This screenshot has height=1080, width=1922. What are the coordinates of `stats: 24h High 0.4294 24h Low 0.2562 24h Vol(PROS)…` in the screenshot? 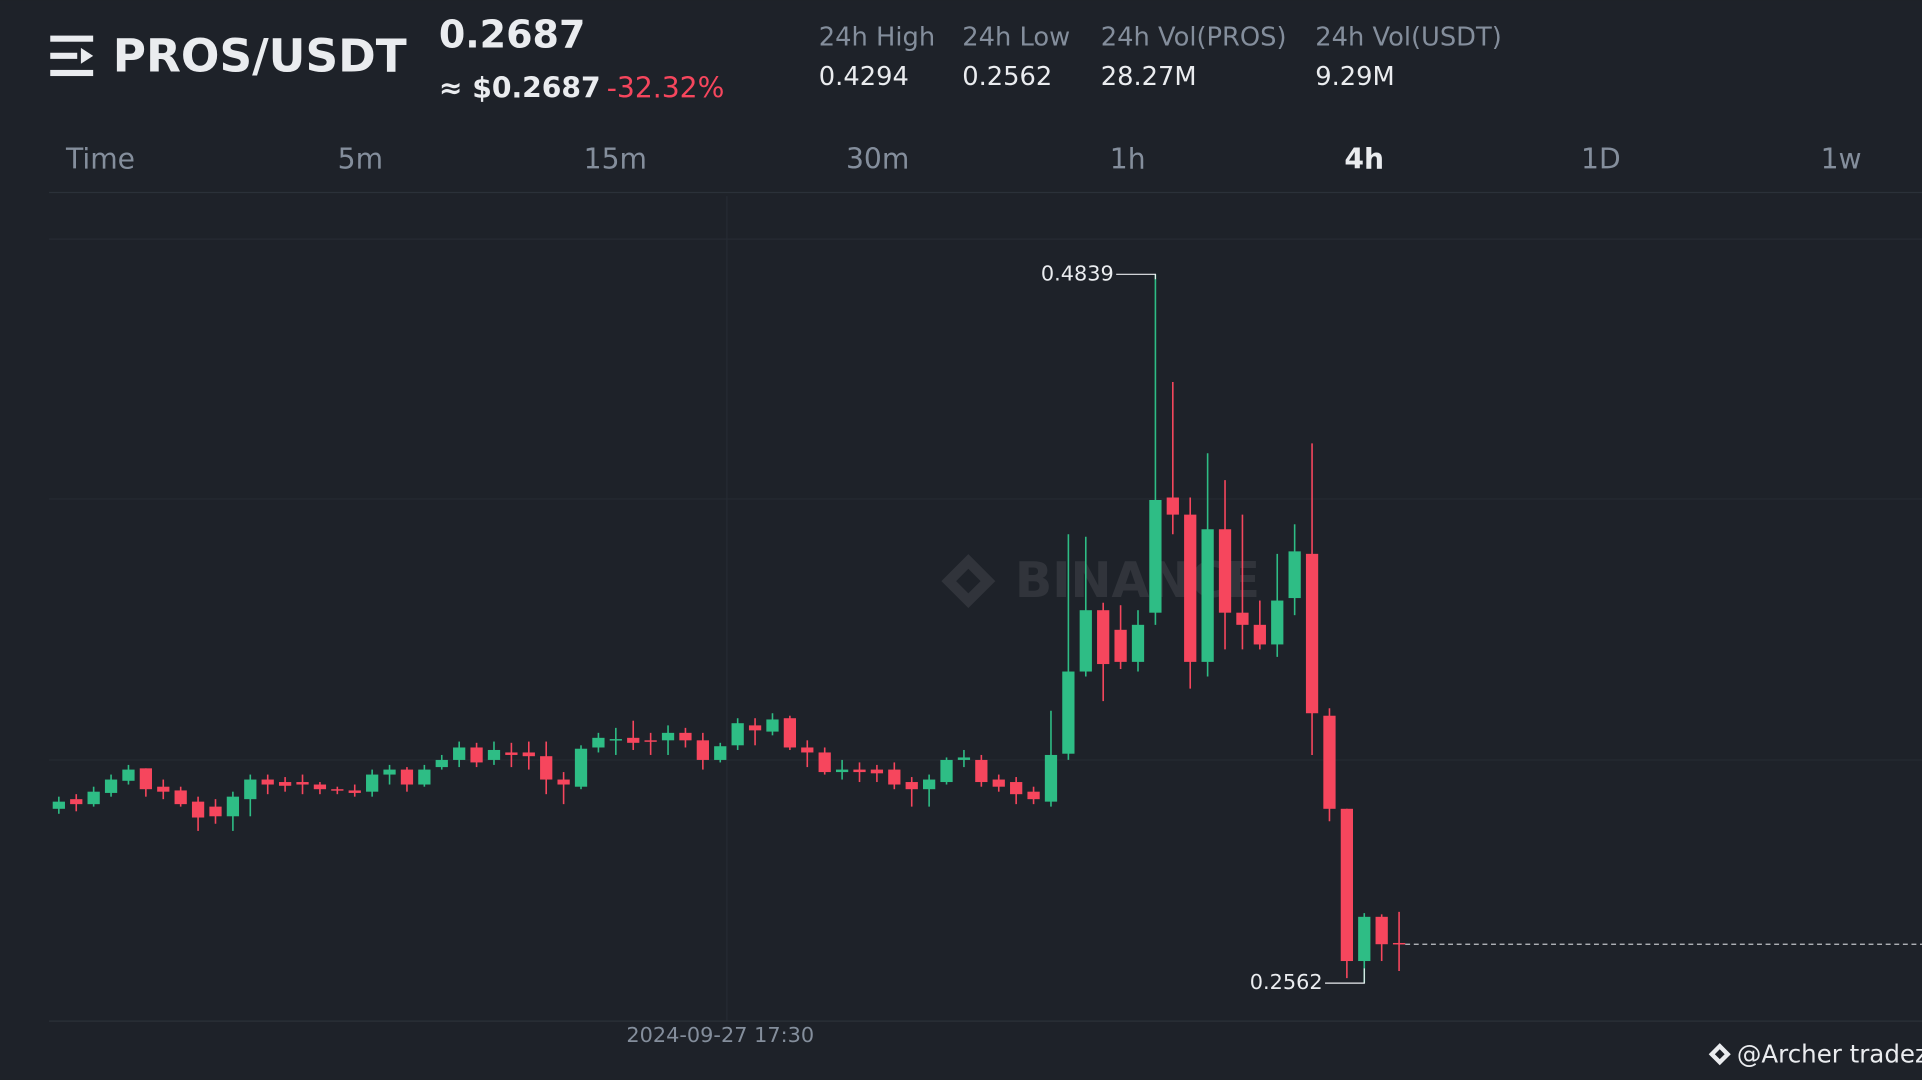 It's located at (1160, 57).